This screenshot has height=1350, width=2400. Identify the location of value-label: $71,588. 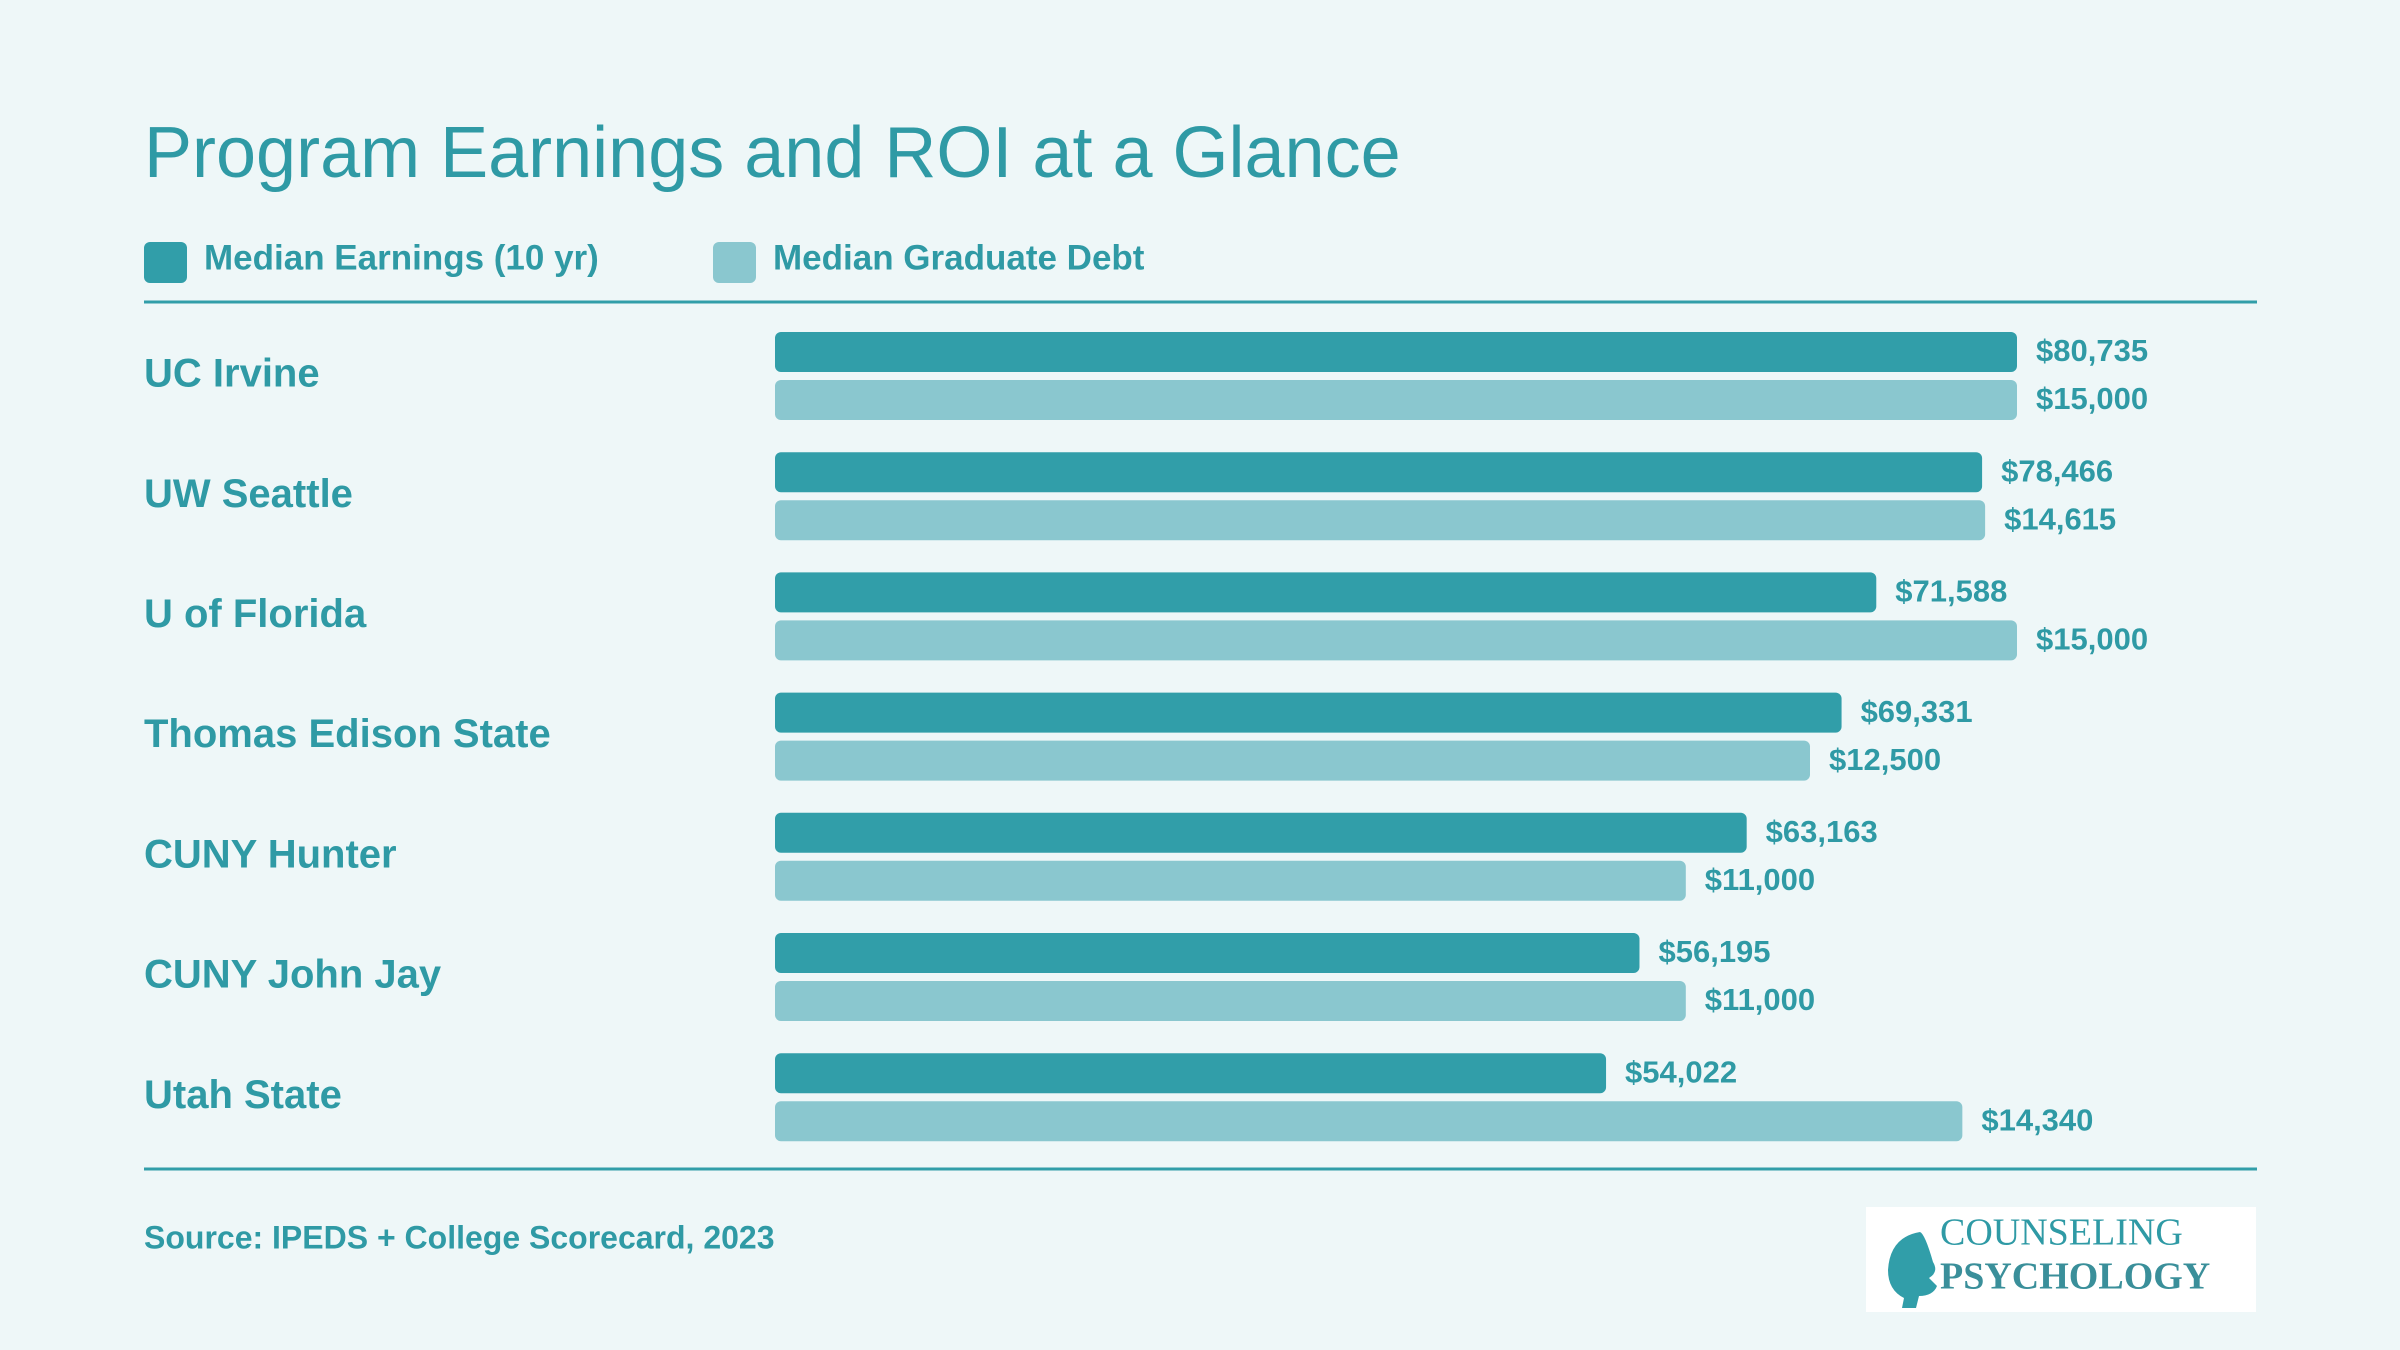
(1951, 591).